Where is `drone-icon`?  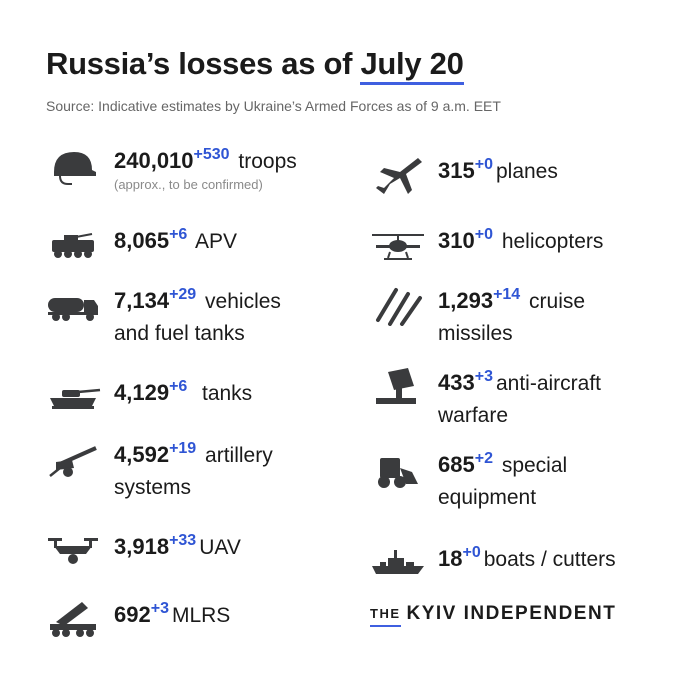 drone-icon is located at coordinates (74, 552).